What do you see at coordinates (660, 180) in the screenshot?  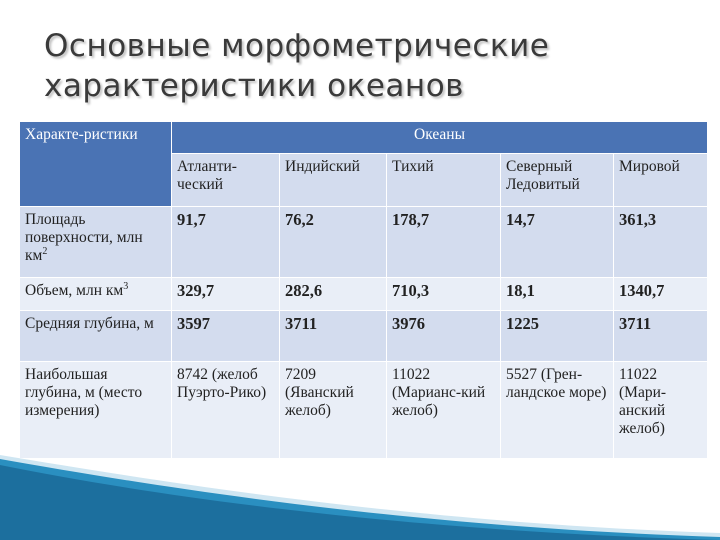 I see `ocean-name-world: Мировой` at bounding box center [660, 180].